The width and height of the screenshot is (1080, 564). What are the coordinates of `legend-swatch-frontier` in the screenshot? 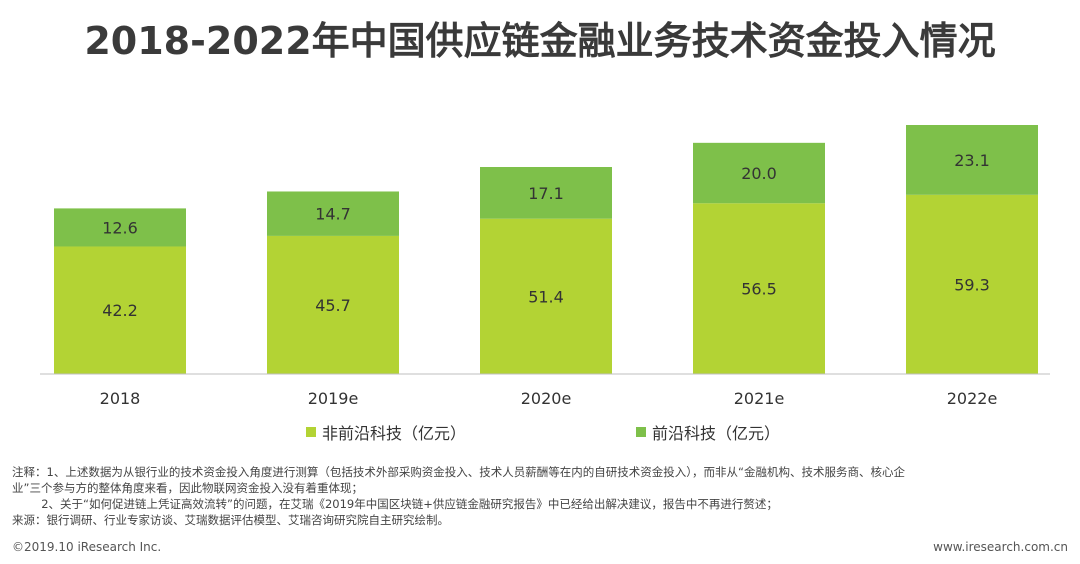 It's located at (641, 432).